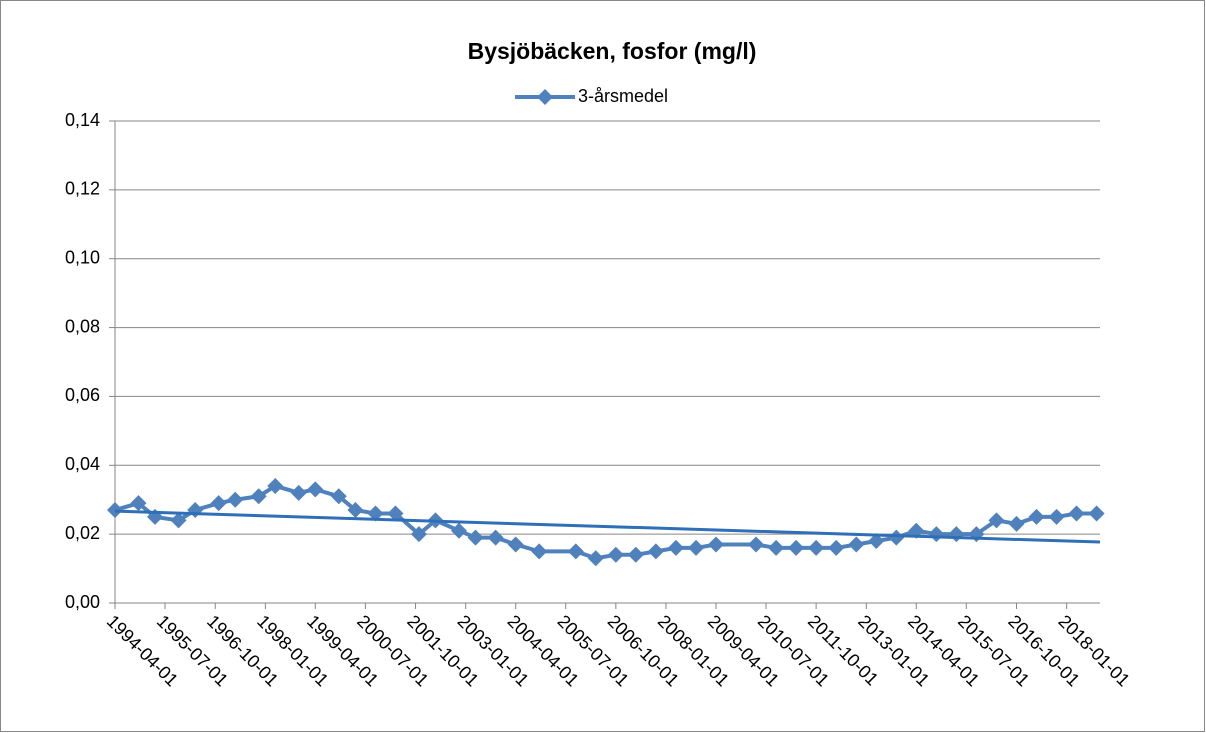 This screenshot has height=733, width=1206. What do you see at coordinates (82, 533) in the screenshot?
I see `y-tick-label: 0,02` at bounding box center [82, 533].